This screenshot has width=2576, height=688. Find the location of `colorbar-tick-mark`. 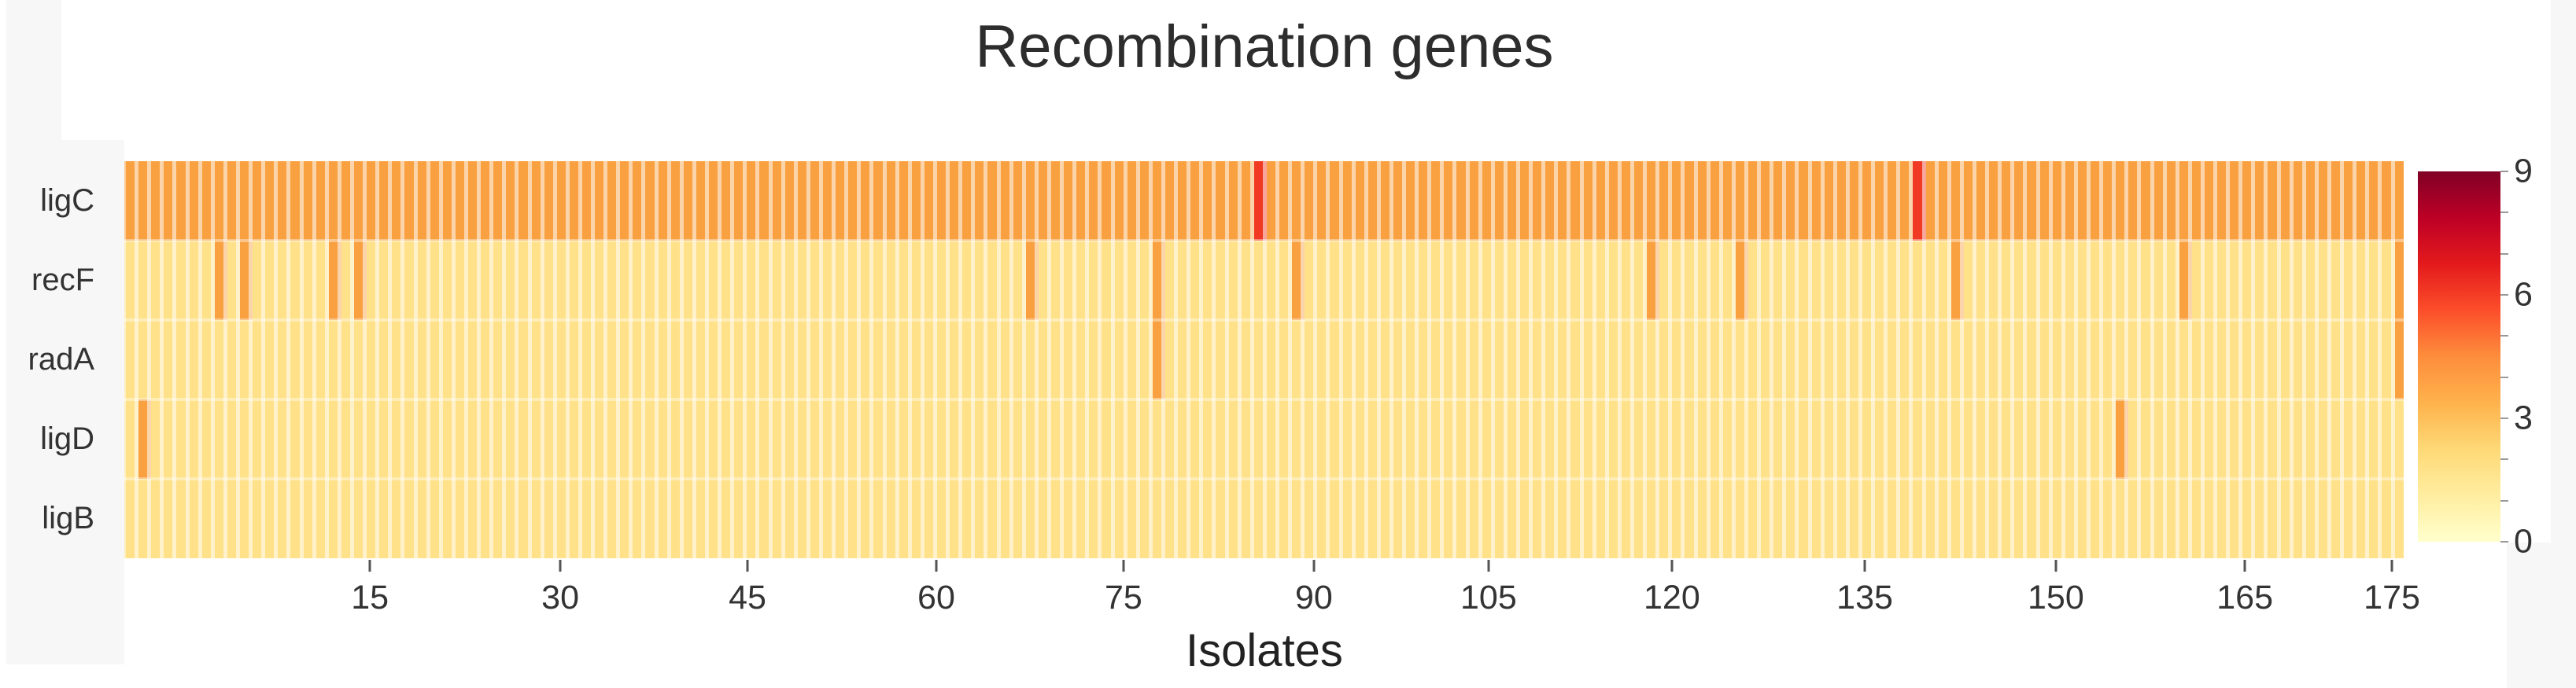

colorbar-tick-mark is located at coordinates (2504, 295).